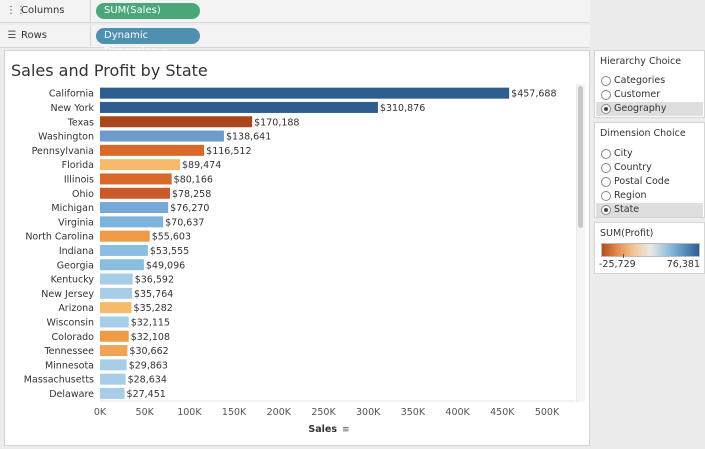  What do you see at coordinates (76, 222) in the screenshot?
I see `category-label: Virginia` at bounding box center [76, 222].